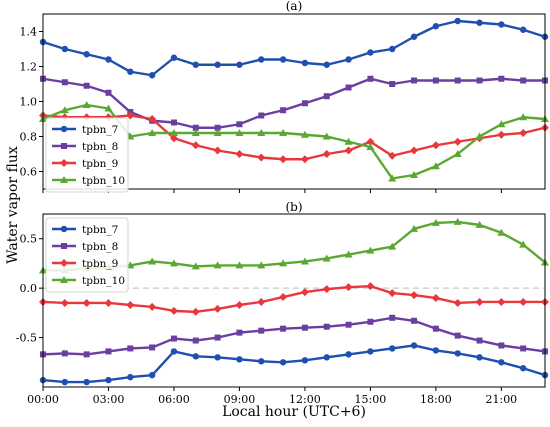 The height and width of the screenshot is (427, 550). What do you see at coordinates (371, 399) in the screenshot?
I see `x-tick-label: 15:00` at bounding box center [371, 399].